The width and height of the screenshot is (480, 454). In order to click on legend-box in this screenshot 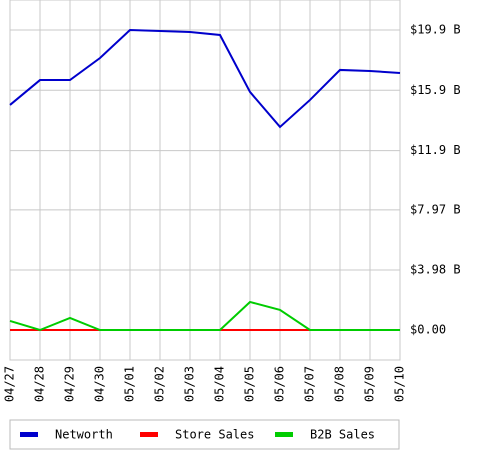, I will do `click(204, 434)`.